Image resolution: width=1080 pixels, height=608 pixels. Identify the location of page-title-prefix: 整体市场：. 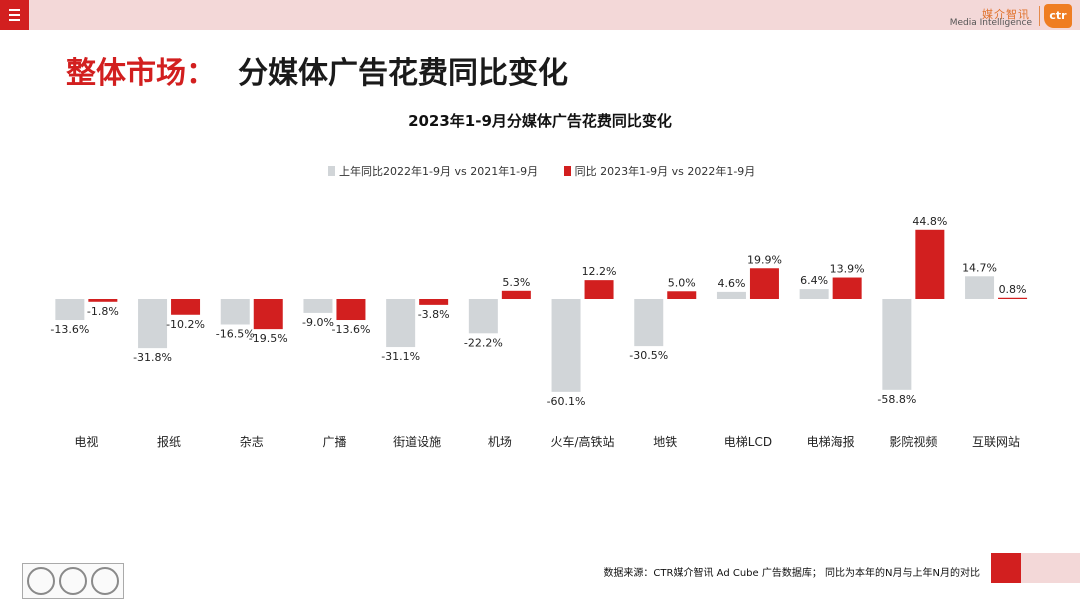
(141, 73).